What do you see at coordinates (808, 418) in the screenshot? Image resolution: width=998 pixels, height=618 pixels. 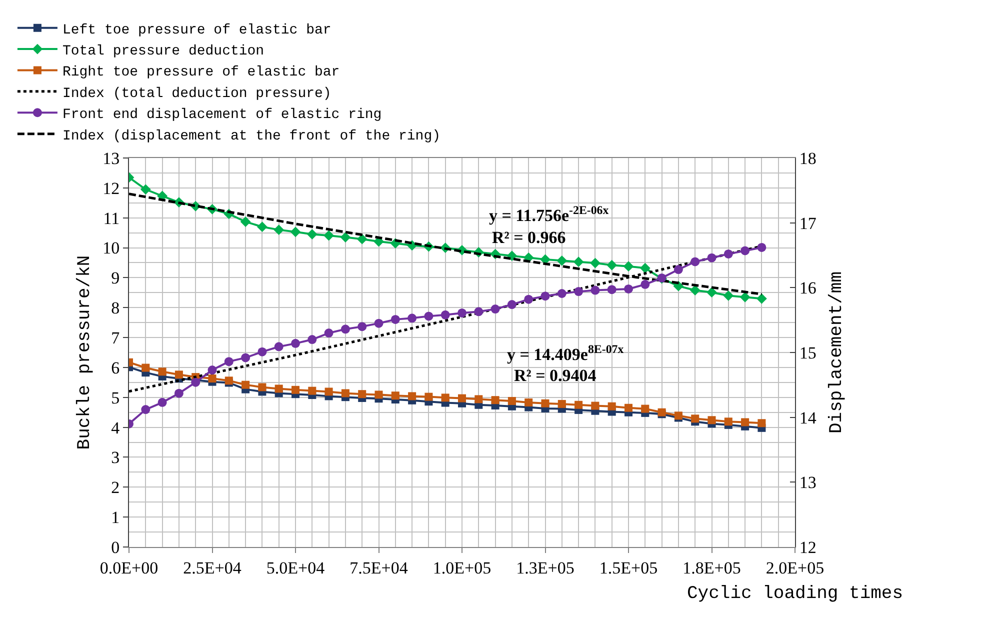 I see `y2-tick-label: 14` at bounding box center [808, 418].